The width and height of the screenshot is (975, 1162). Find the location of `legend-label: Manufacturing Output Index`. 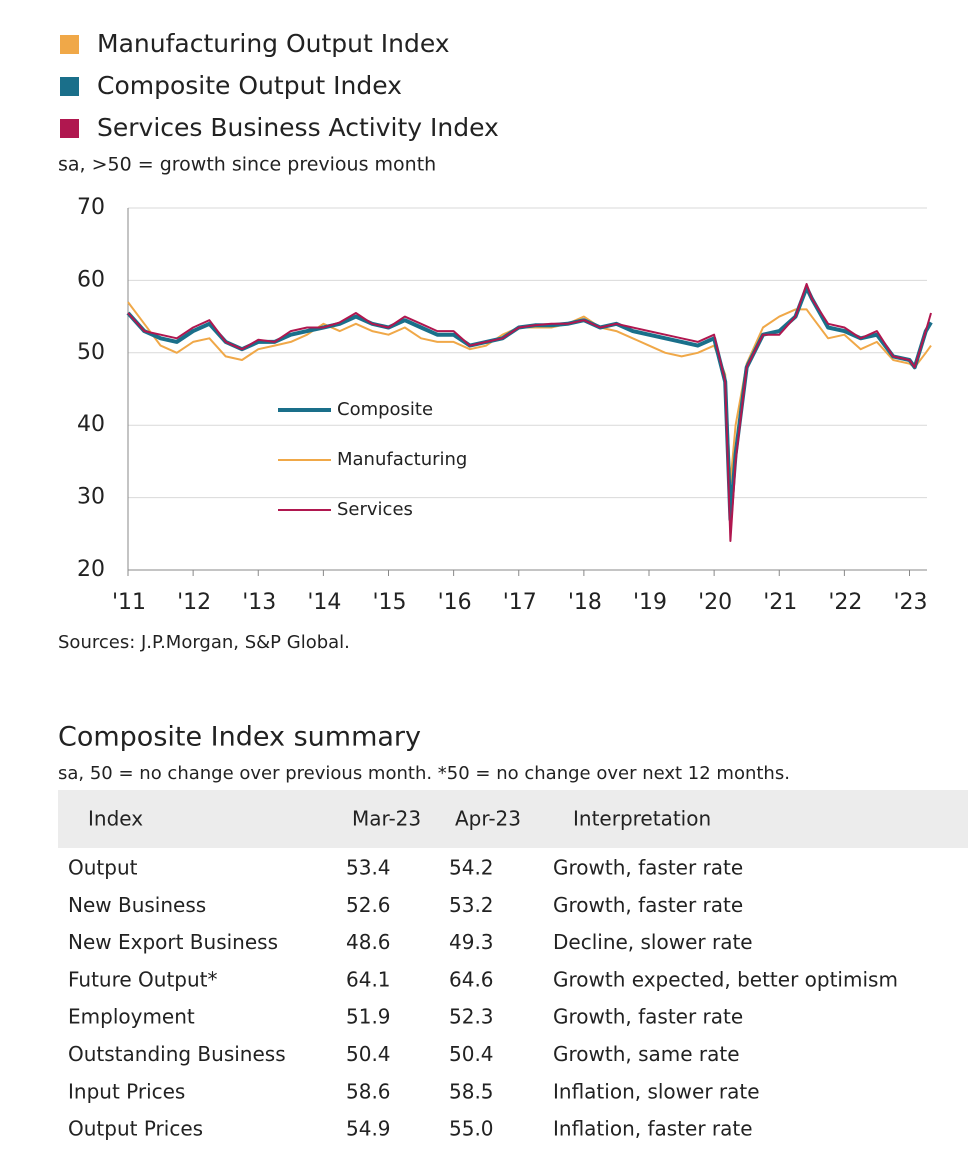

legend-label: Manufacturing Output Index is located at coordinates (273, 43).